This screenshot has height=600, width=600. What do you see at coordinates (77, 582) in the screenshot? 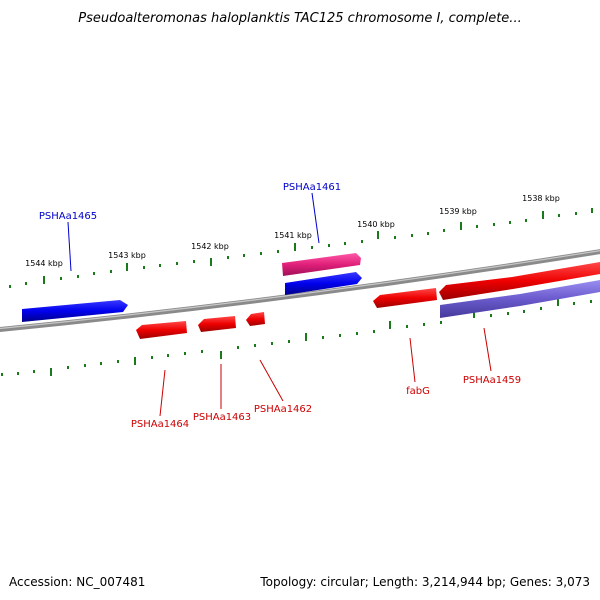
I see `accession-text: Accession: NC_007481` at bounding box center [77, 582].